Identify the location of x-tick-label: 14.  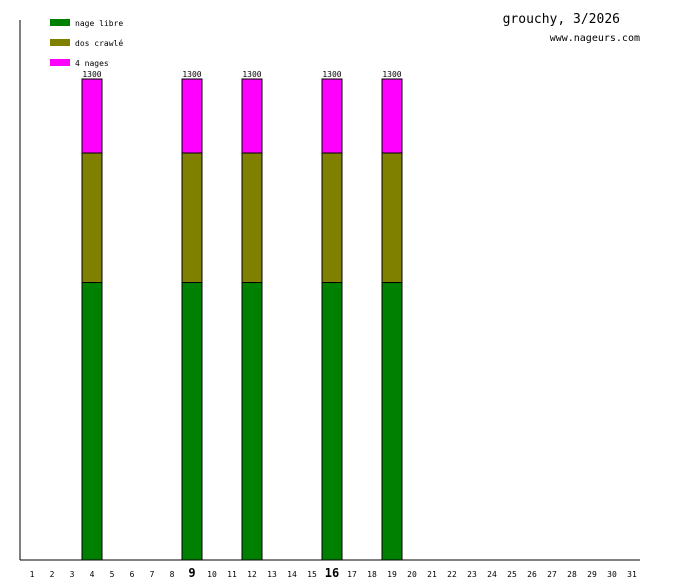
(292, 574).